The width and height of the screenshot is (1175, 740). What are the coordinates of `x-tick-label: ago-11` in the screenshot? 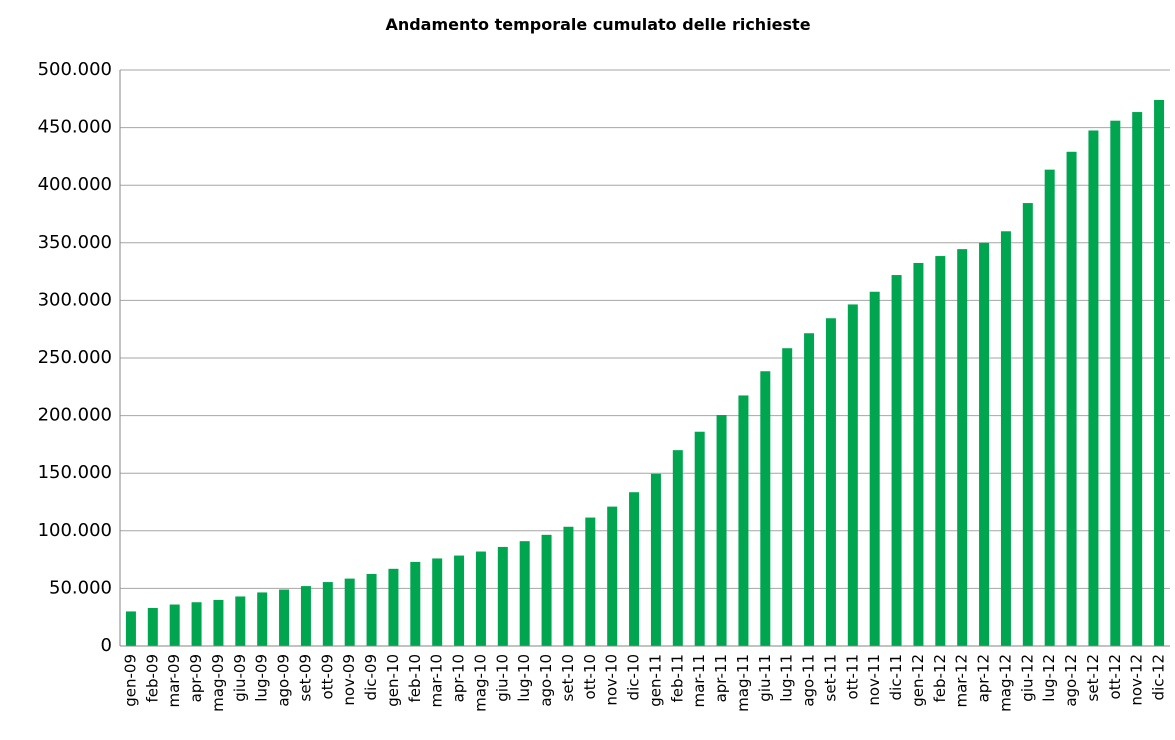 It's located at (809, 680).